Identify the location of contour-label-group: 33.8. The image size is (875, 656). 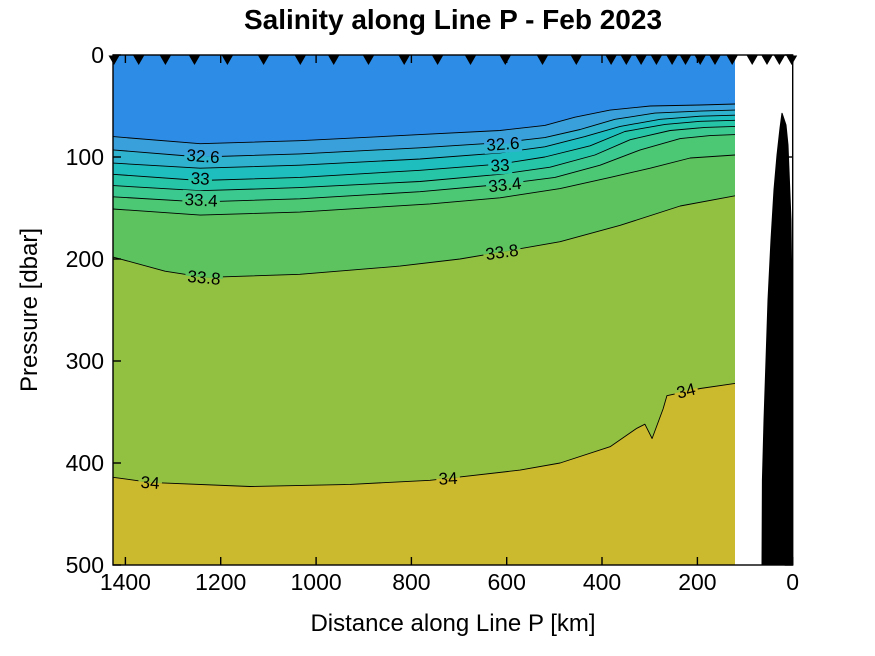
(502, 252).